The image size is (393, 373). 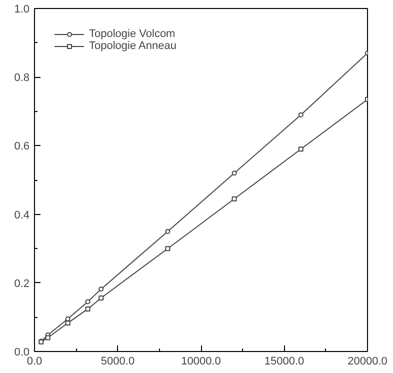 What do you see at coordinates (22, 10) in the screenshot?
I see `y-tick-label: 1.0` at bounding box center [22, 10].